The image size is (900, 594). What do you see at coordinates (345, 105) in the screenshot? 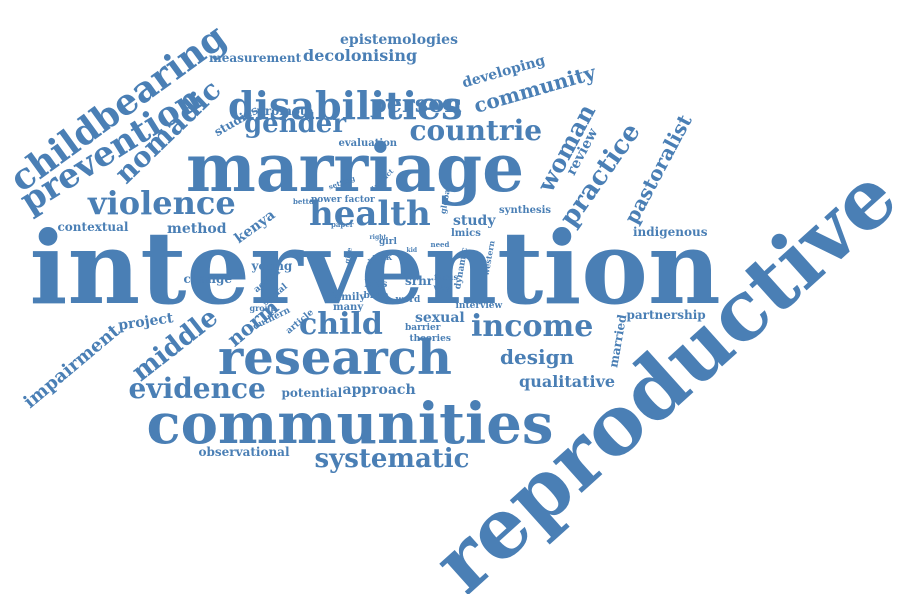
I see `cloud-word: disabilities` at bounding box center [345, 105].